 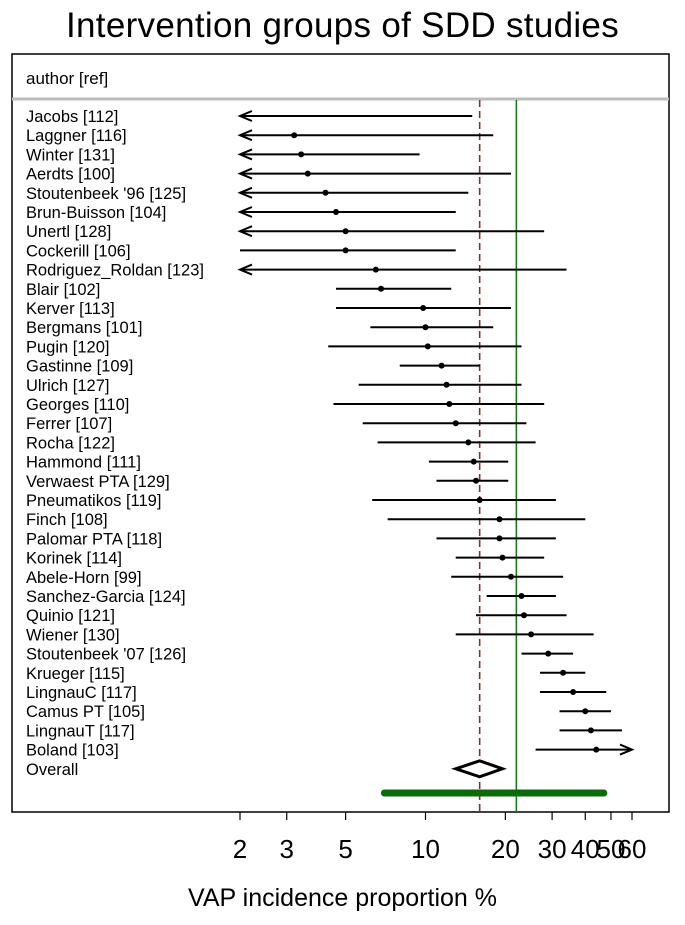 I want to click on study-label: Winter [131], so click(x=70, y=155).